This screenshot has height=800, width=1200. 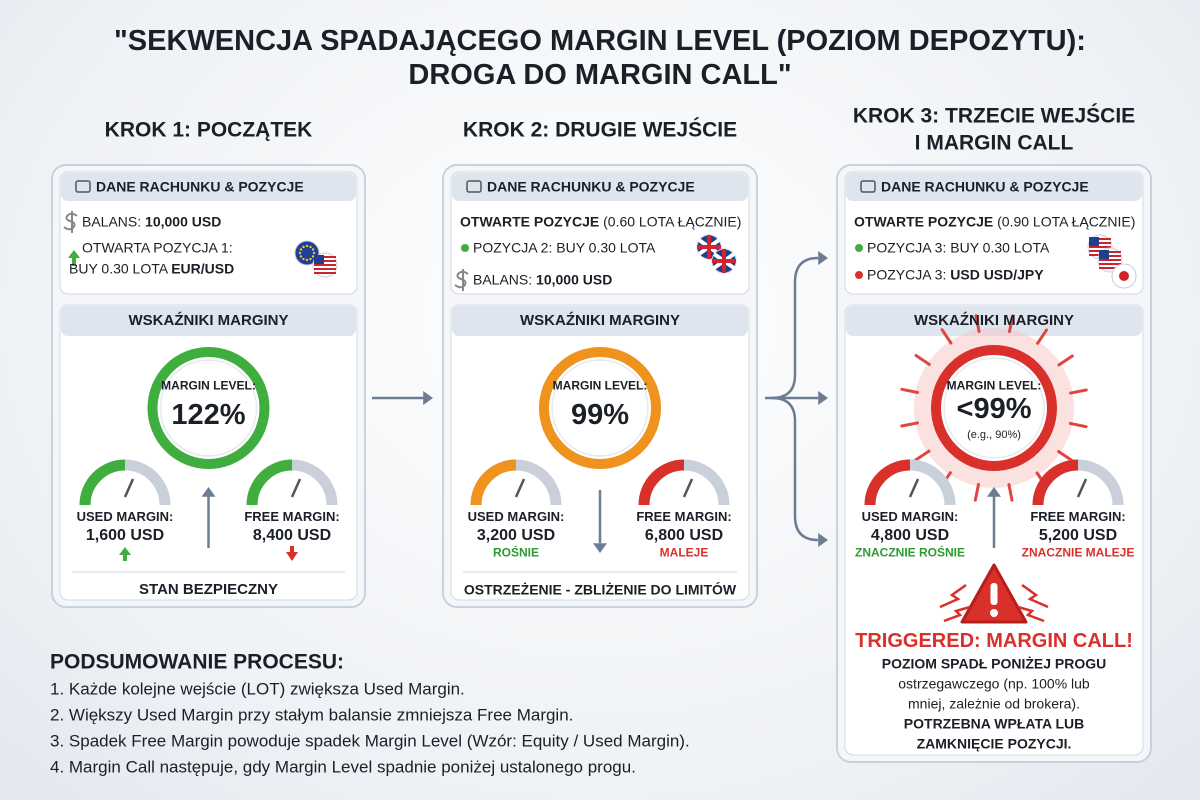 I want to click on line-part: BALANS:, so click(x=503, y=279).